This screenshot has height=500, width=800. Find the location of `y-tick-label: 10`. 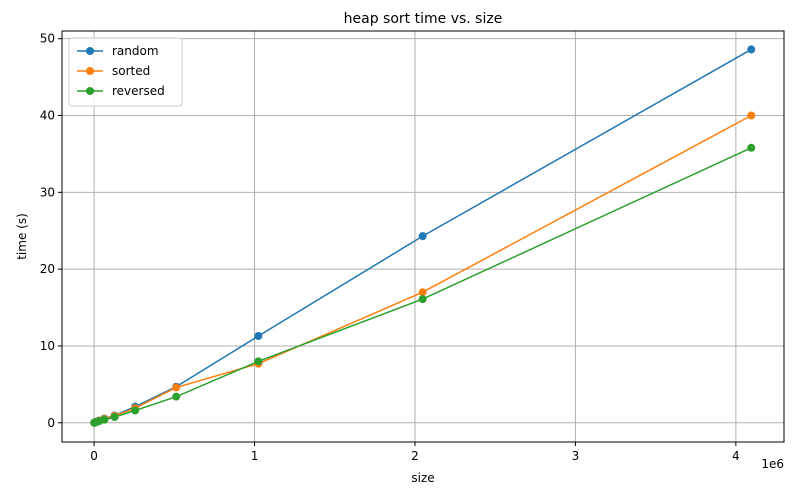

y-tick-label: 10 is located at coordinates (47, 346).